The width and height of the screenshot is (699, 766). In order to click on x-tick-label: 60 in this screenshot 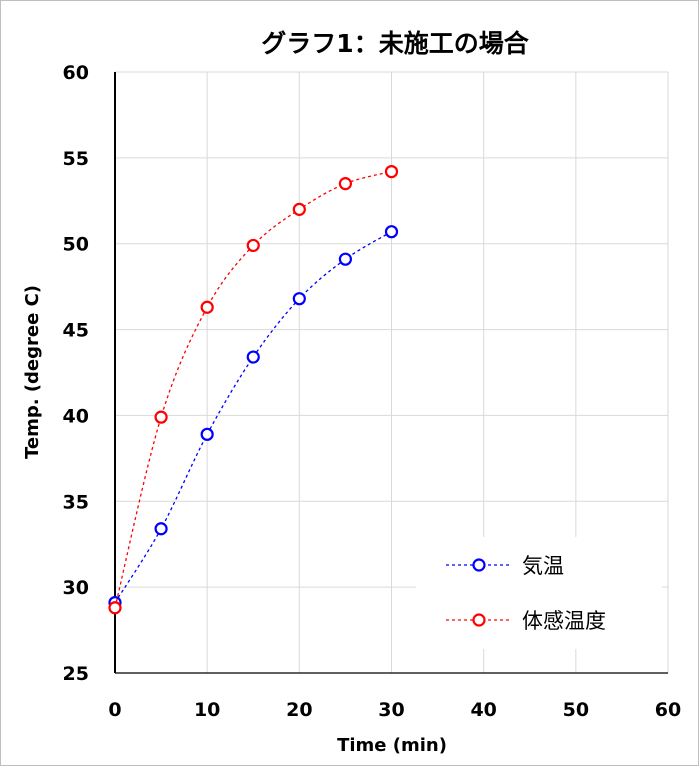, I will do `click(668, 710)`.